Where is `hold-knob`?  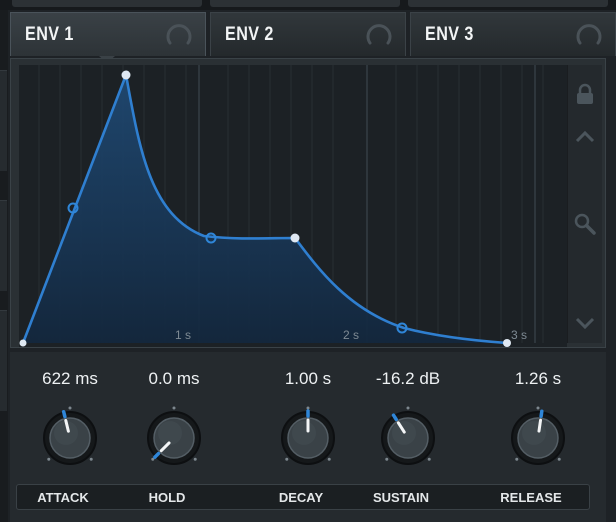
hold-knob is located at coordinates (174, 438).